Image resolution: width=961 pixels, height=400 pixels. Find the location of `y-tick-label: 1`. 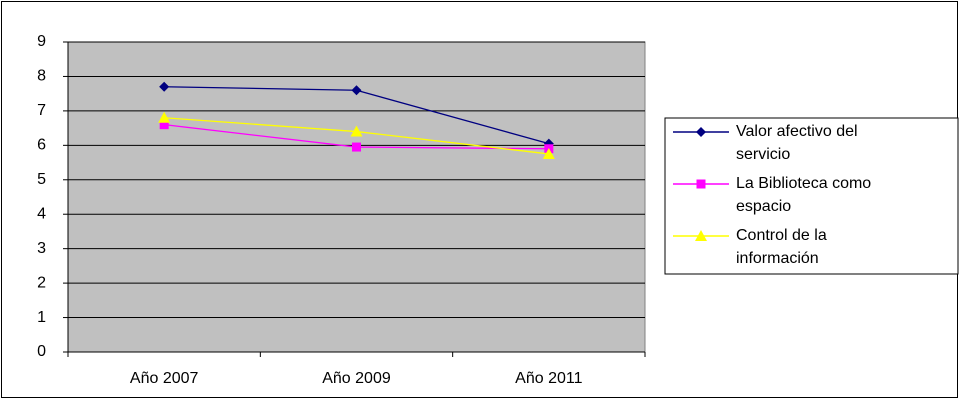

y-tick-label: 1 is located at coordinates (41, 317).